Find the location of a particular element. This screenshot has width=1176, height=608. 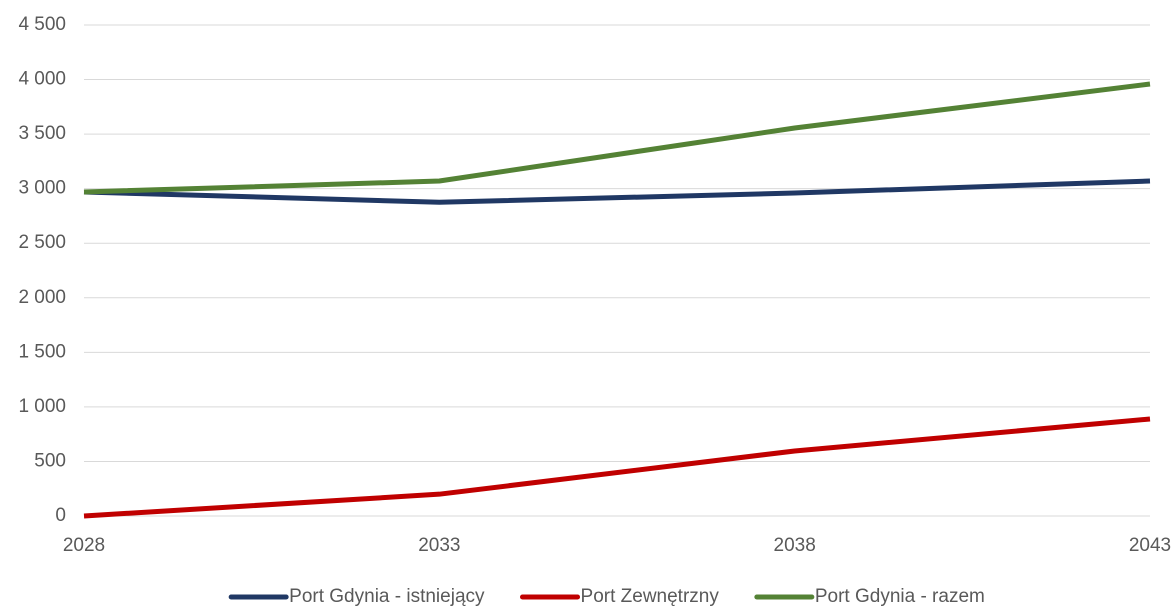

y-tick-label: 4 500 is located at coordinates (42, 24).